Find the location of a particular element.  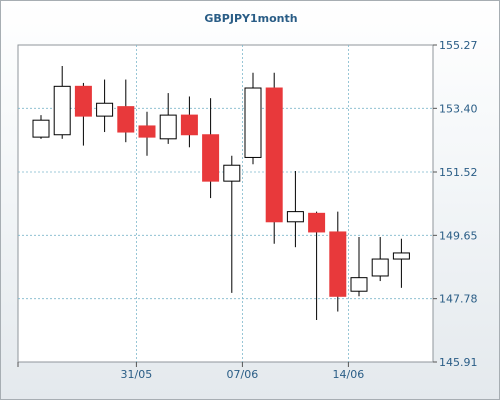

chart-title: GBPJPY1month is located at coordinates (250, 18).